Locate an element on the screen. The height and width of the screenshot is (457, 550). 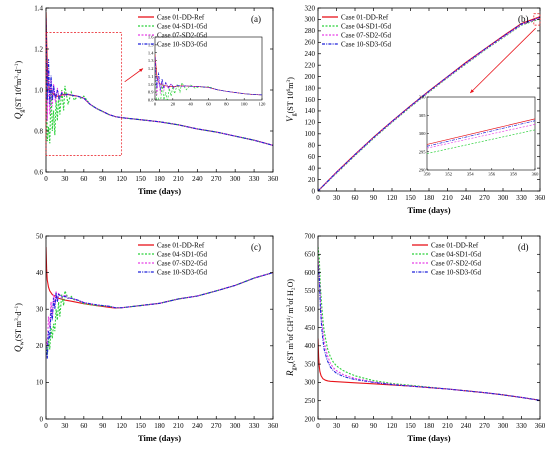
inset-frame-a is located at coordinates (208, 68).